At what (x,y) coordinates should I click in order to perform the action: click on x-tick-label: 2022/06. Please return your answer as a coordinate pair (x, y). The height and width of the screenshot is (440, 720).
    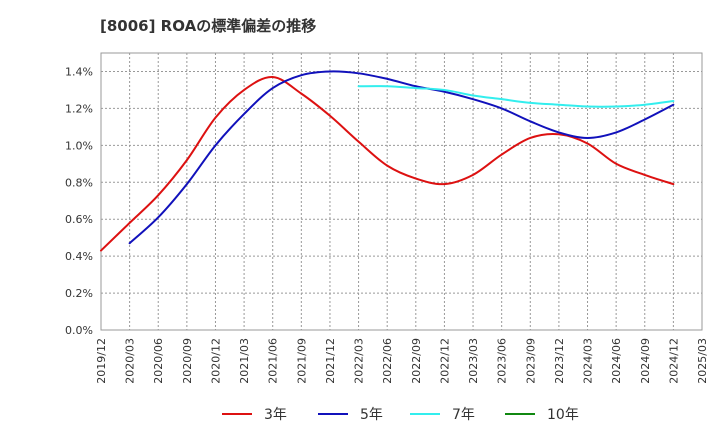
    Looking at the image, I should click on (387, 361).